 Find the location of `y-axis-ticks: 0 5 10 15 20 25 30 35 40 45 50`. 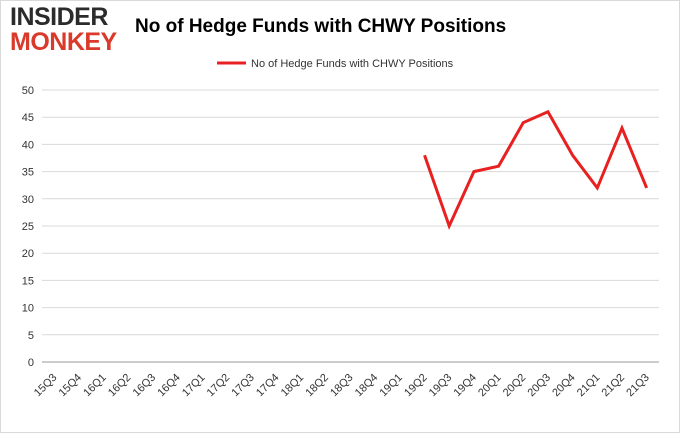

y-axis-ticks: 0 5 10 15 20 25 30 35 40 45 50 is located at coordinates (28, 227).